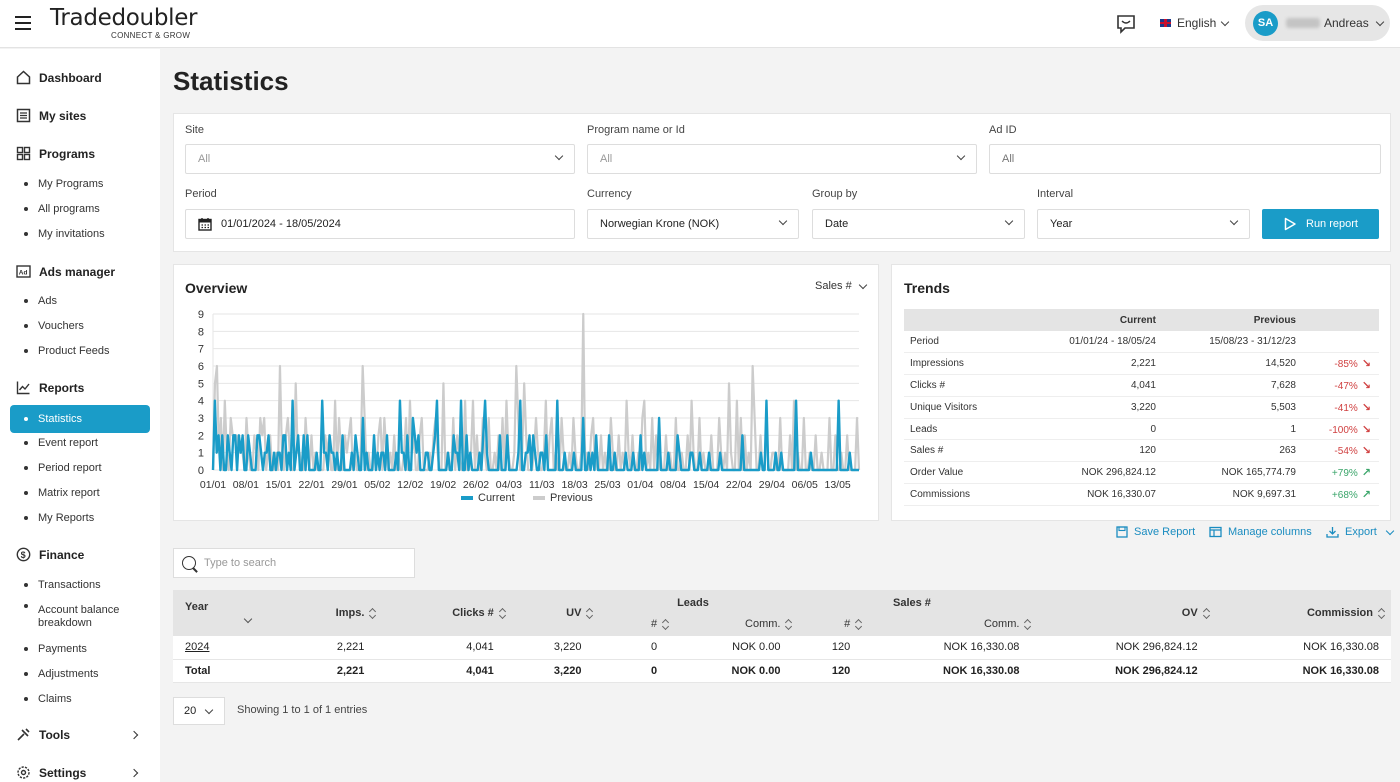  Describe the element at coordinates (959, 407) in the screenshot. I see `trends-row-label: Unique Visitors` at that location.